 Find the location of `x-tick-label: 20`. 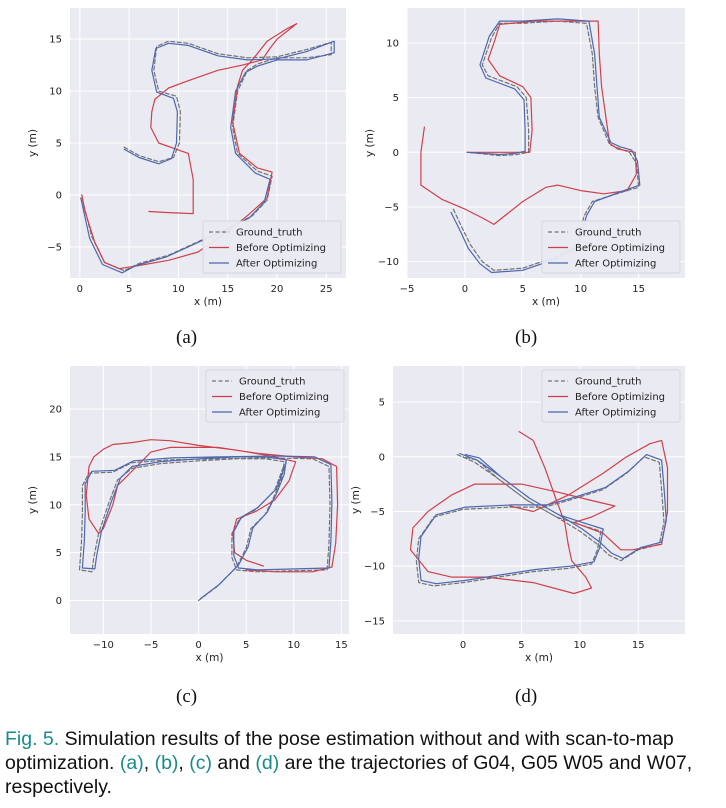

x-tick-label: 20 is located at coordinates (277, 289).